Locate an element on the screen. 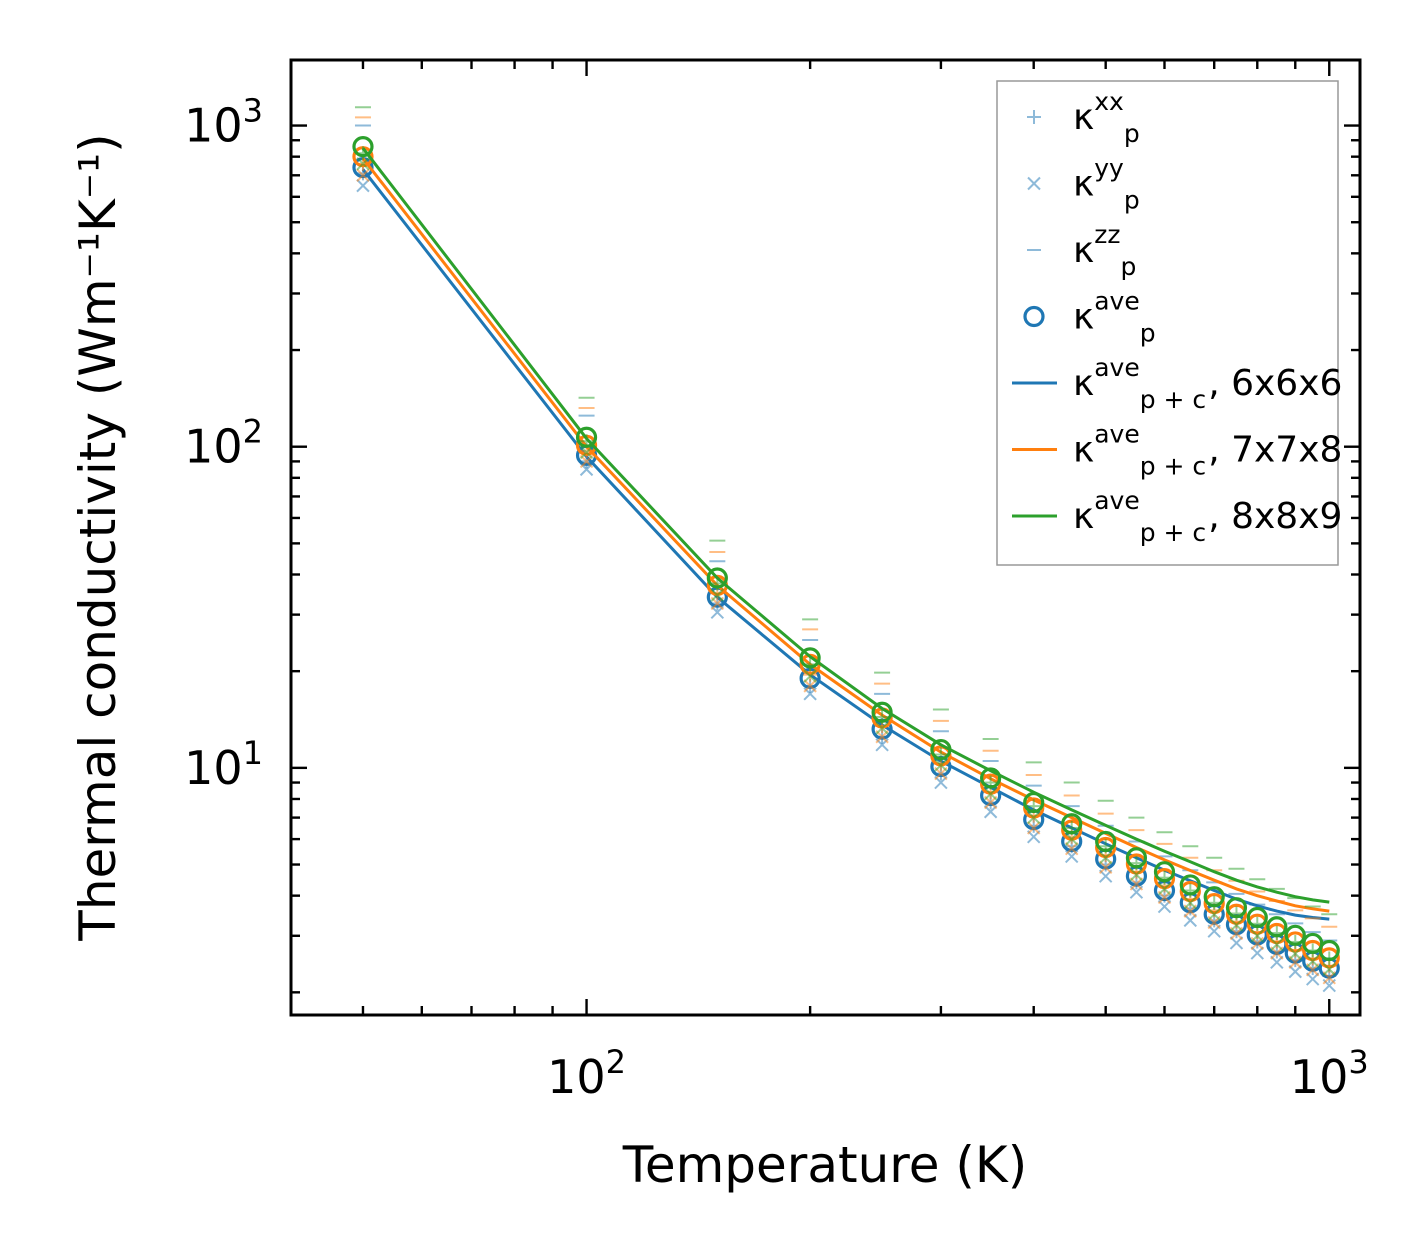  y-axis-label: Thermal conductivity (Wm⁻¹K⁻¹) is located at coordinates (98, 537).